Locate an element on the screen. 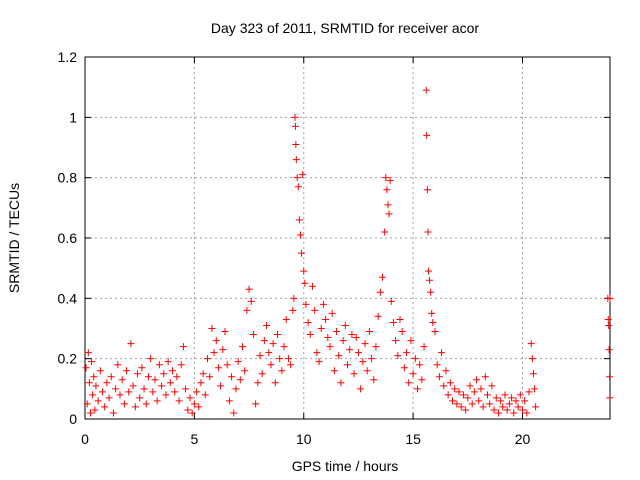 The height and width of the screenshot is (480, 640). x-tick-label: 15 is located at coordinates (413, 439).